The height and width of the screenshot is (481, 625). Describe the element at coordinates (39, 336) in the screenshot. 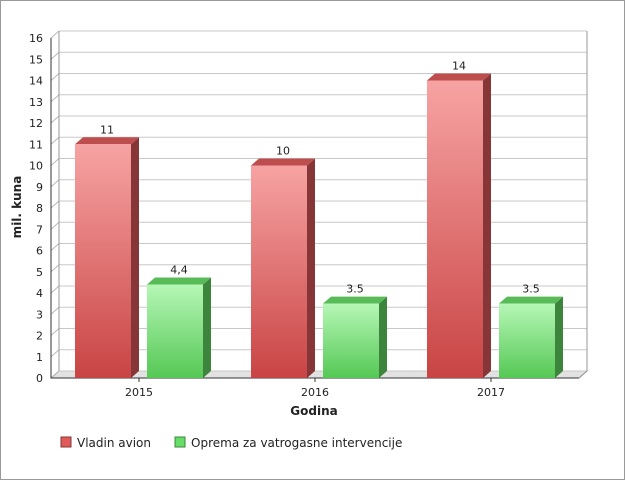

I see `y-tick-label: 2` at that location.